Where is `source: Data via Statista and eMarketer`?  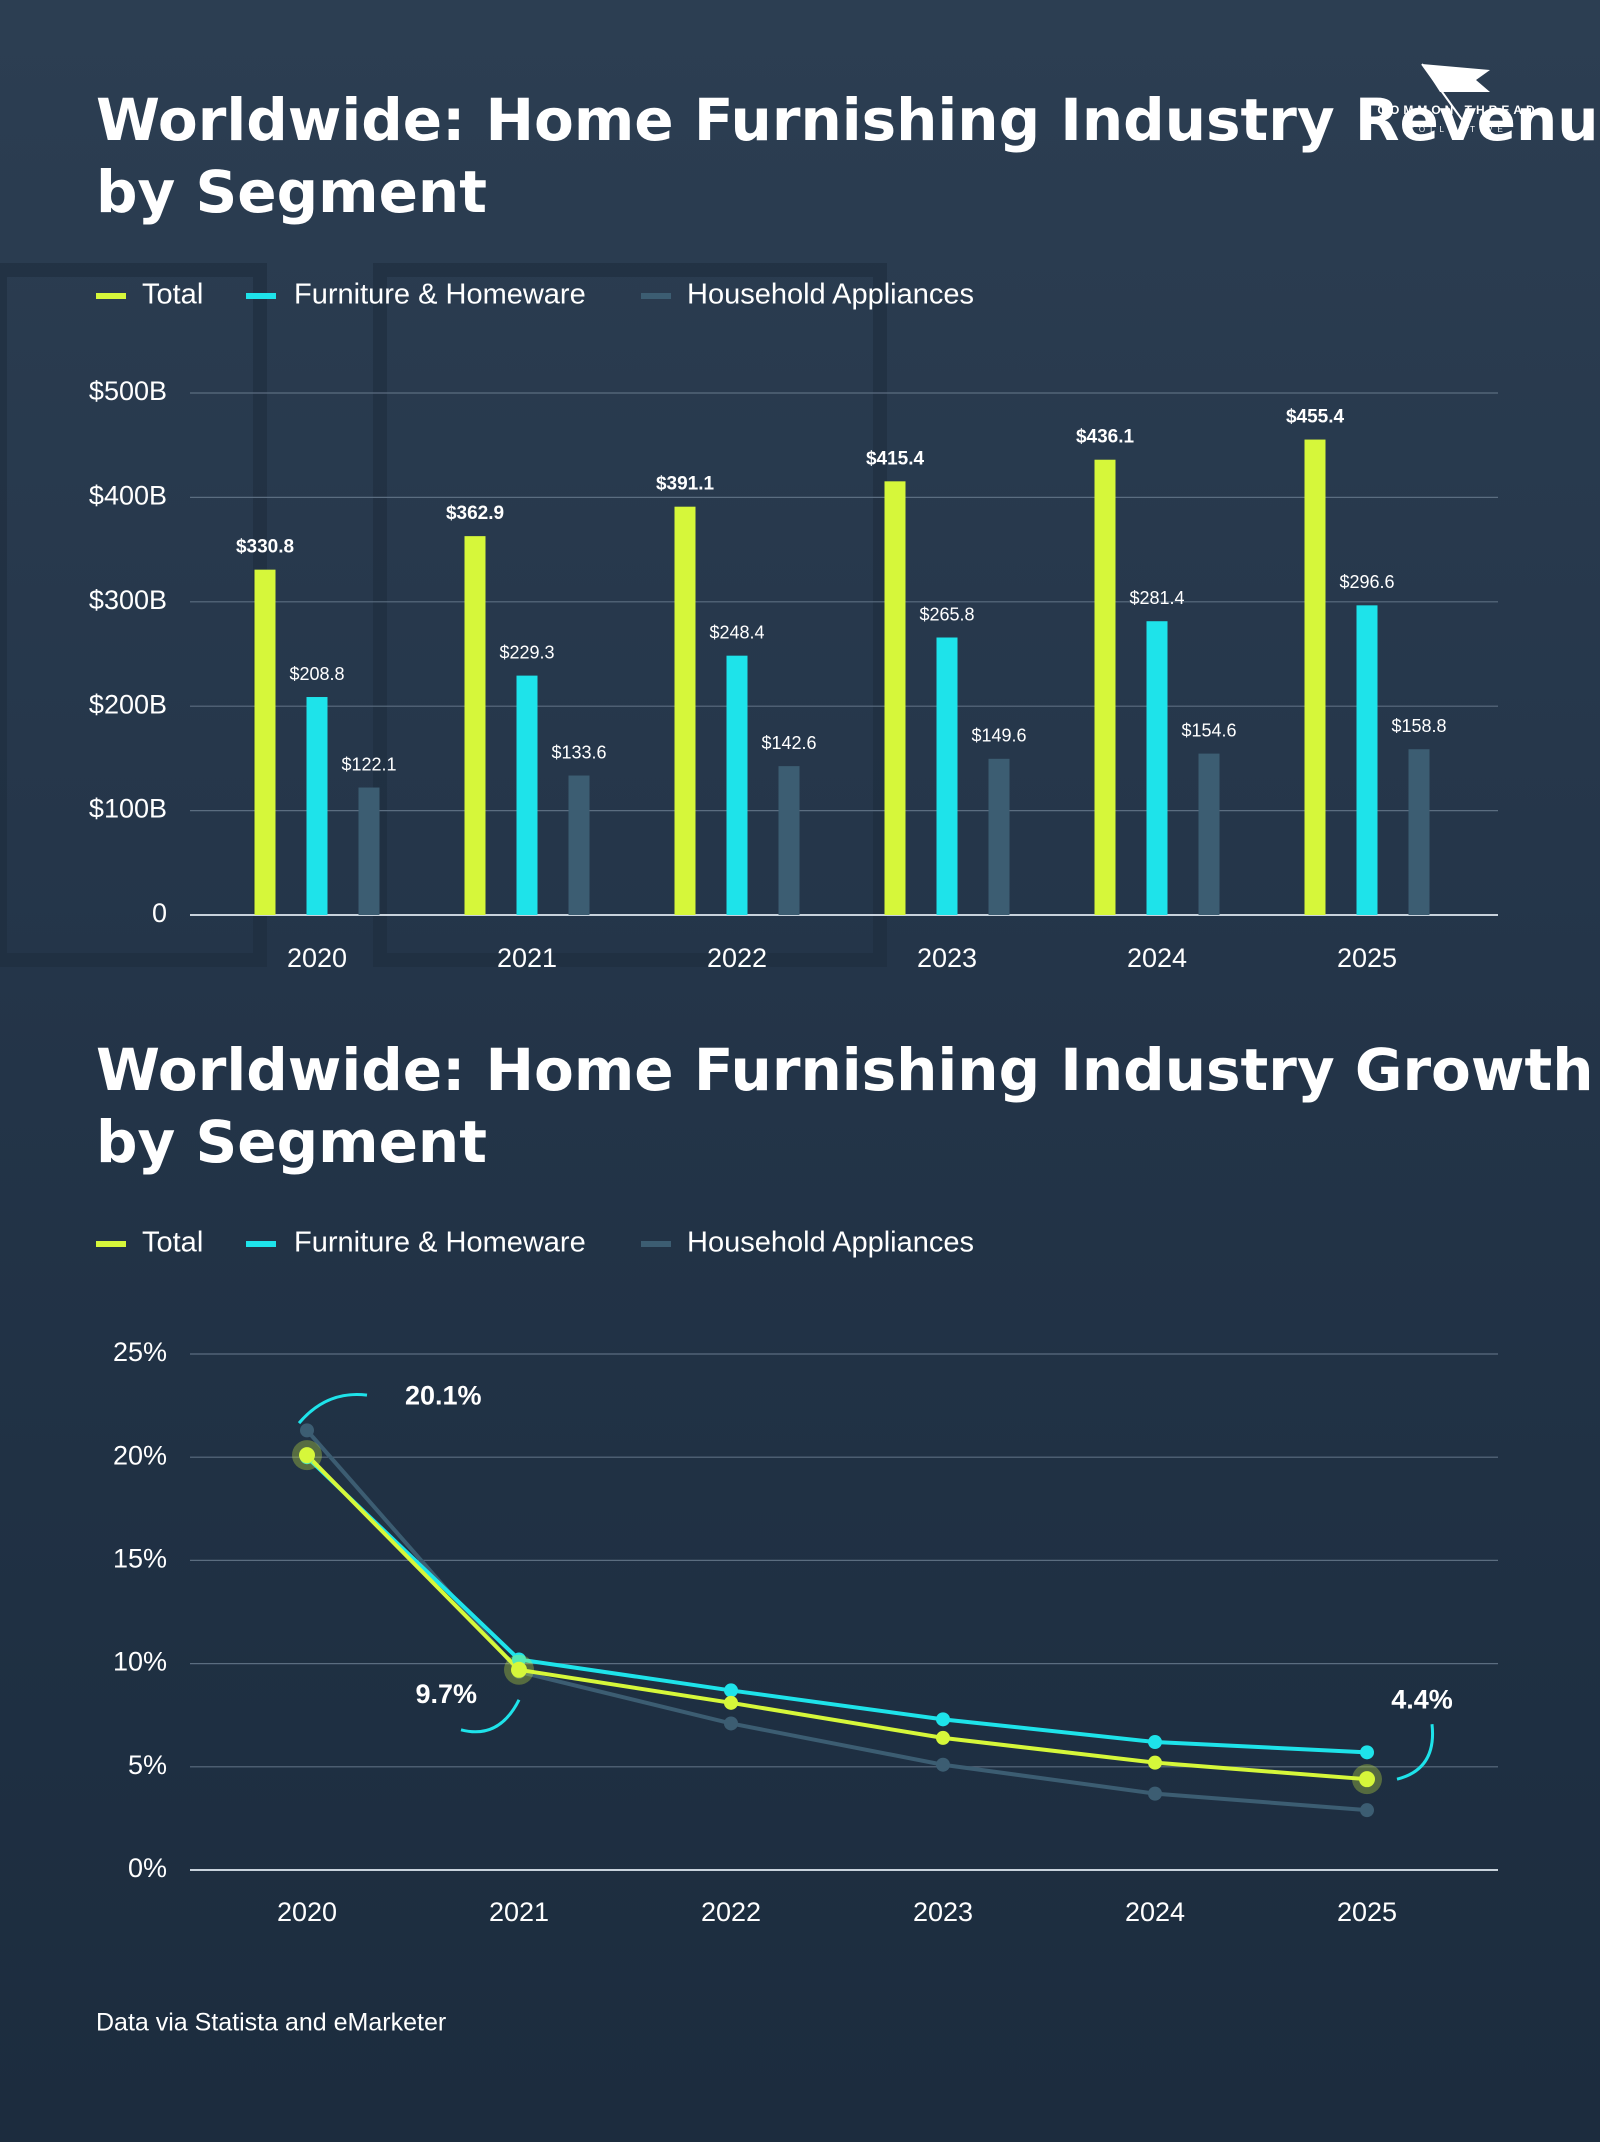 source: Data via Statista and eMarketer is located at coordinates (271, 2023).